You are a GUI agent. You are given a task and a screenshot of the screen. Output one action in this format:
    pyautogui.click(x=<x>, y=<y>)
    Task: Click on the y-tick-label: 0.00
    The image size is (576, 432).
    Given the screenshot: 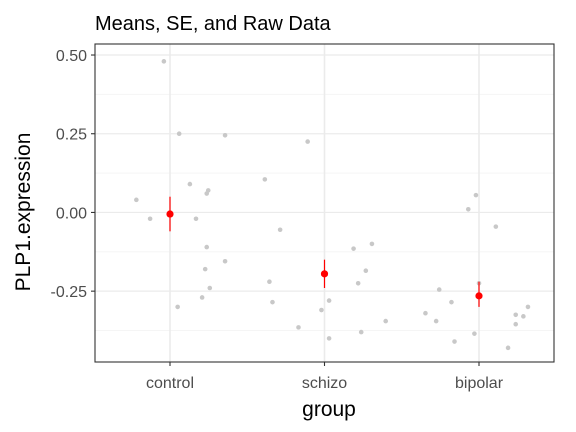 What is the action you would take?
    pyautogui.click(x=71, y=213)
    